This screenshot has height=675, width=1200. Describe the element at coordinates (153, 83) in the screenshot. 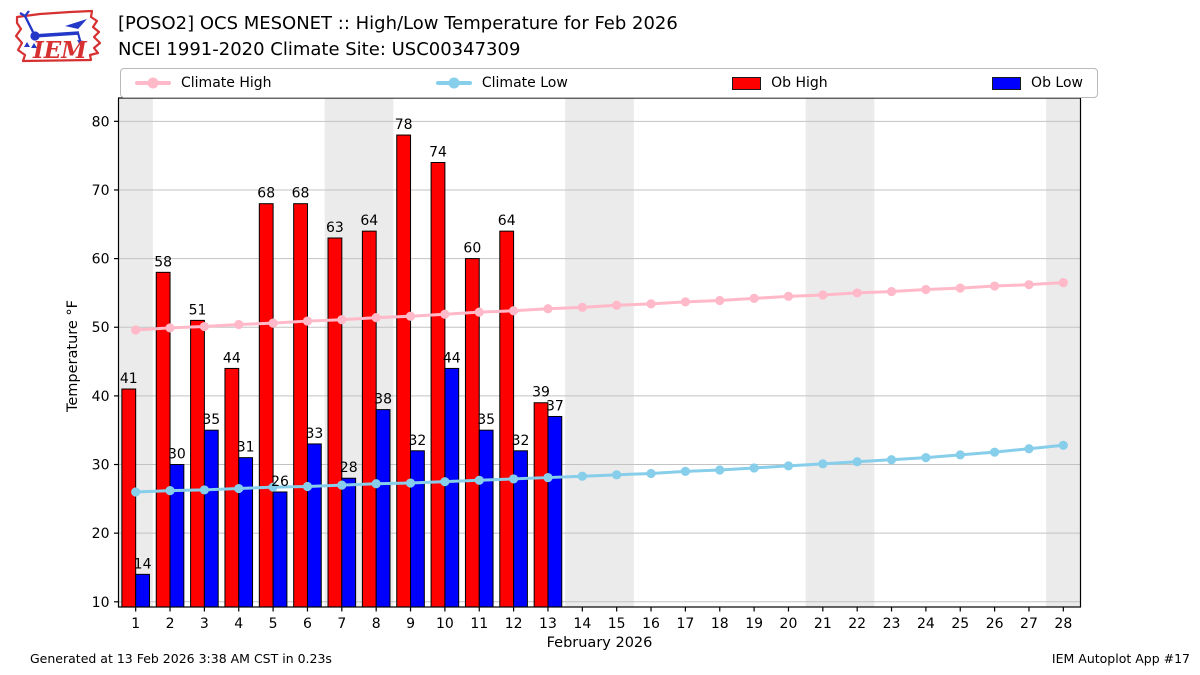

I see `climate-high-line-marker` at that location.